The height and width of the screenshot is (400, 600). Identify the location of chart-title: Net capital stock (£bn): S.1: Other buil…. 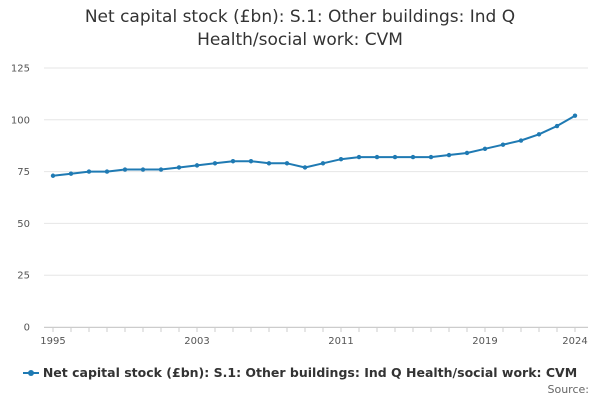
(300, 29).